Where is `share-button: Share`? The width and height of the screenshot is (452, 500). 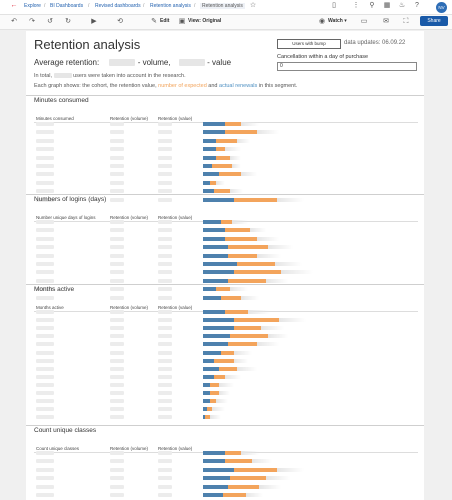 share-button: Share is located at coordinates (434, 21).